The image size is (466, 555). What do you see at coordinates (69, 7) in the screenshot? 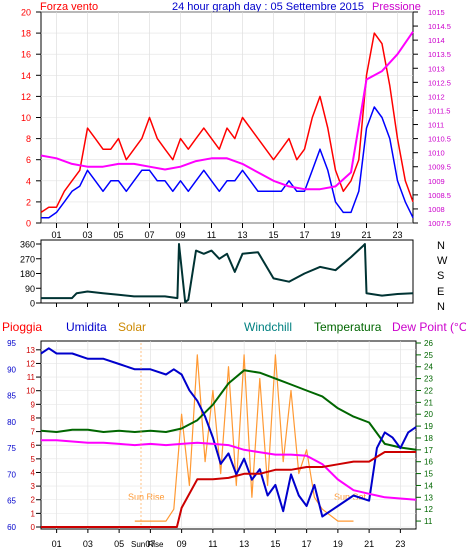
I see `wind-axis-label: Forza vento` at bounding box center [69, 7].